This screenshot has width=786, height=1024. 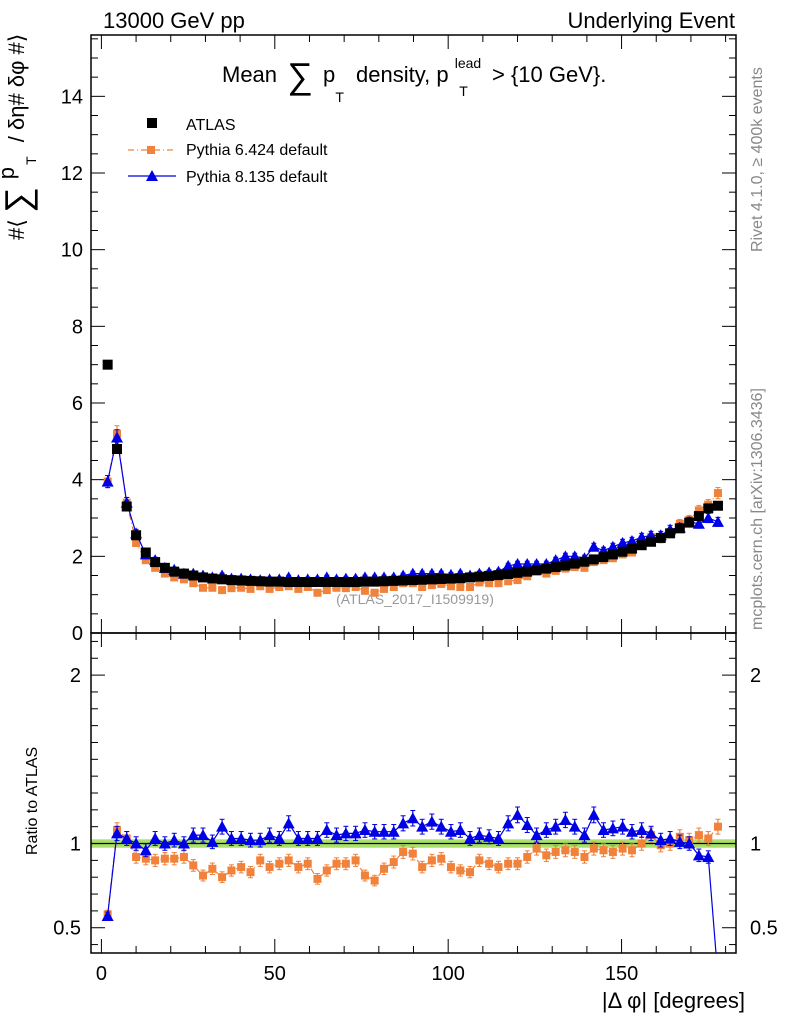 What do you see at coordinates (764, 929) in the screenshot?
I see `y-tick-label-ratio-right: 0.5` at bounding box center [764, 929].